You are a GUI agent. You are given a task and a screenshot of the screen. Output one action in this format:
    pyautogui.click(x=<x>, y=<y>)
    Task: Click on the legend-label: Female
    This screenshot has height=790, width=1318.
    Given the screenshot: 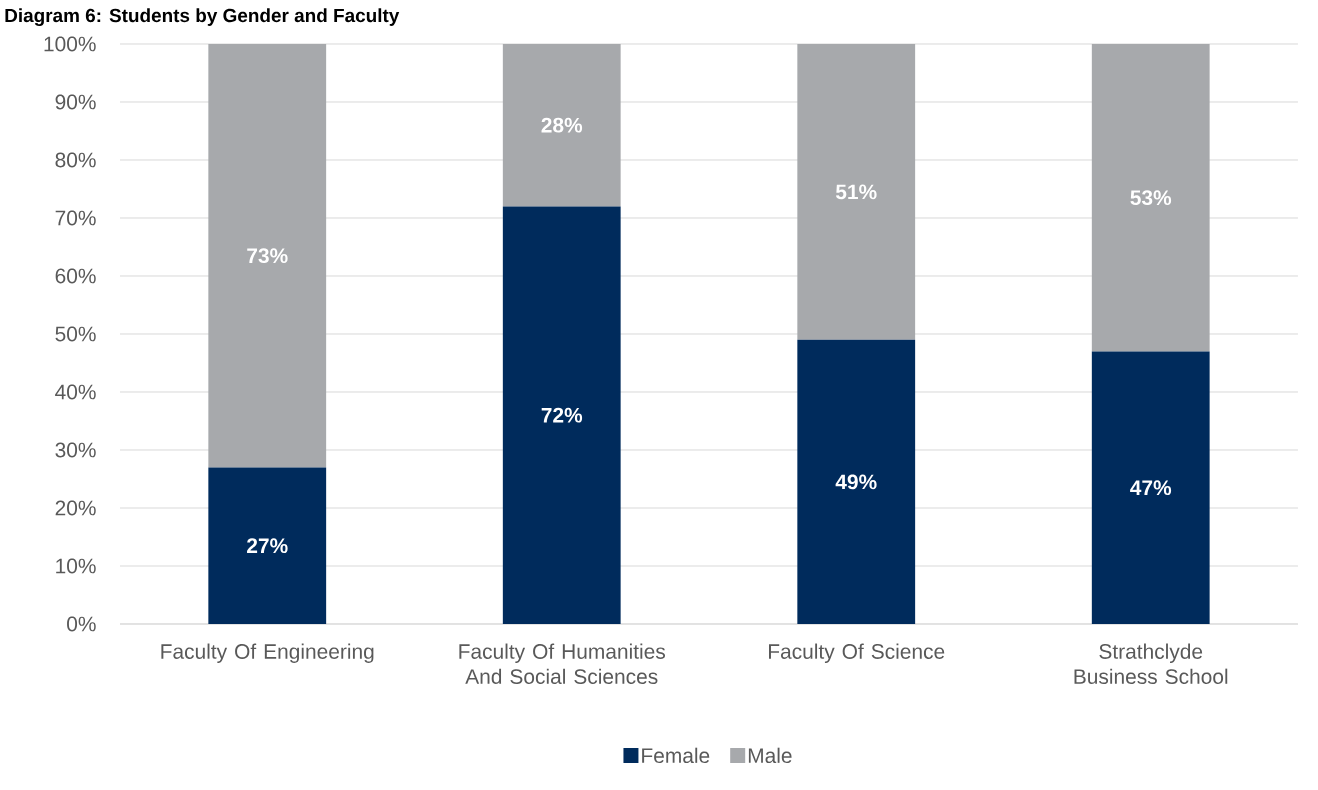 What is the action you would take?
    pyautogui.click(x=676, y=755)
    